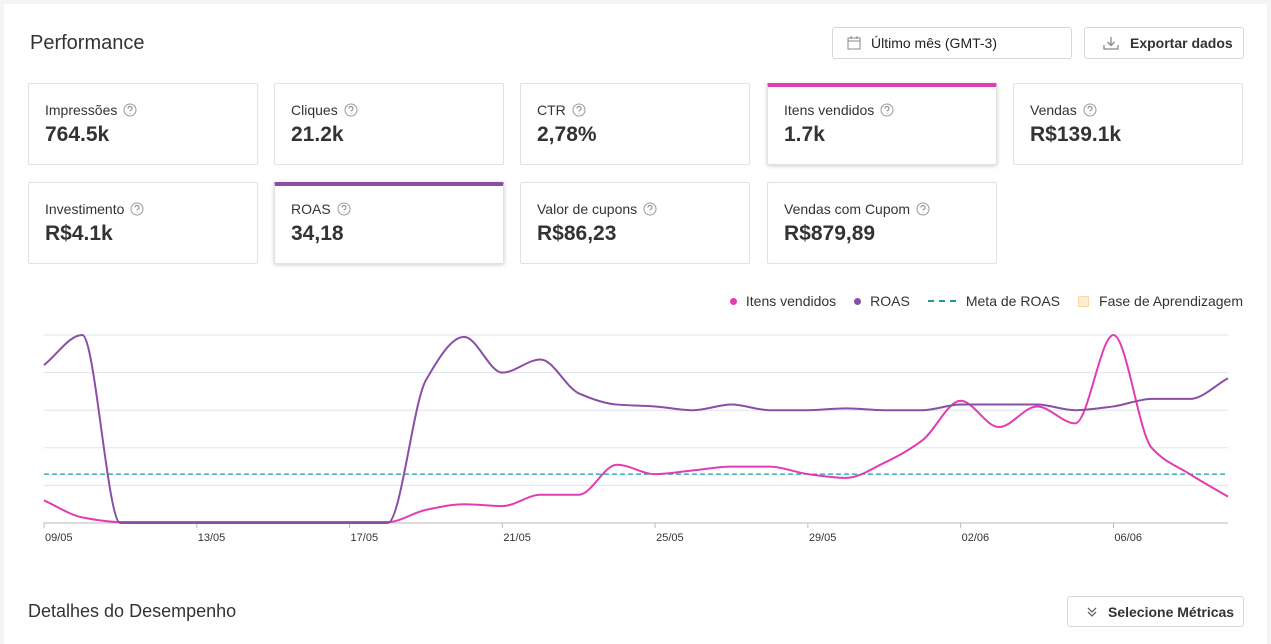 The height and width of the screenshot is (644, 1271). What do you see at coordinates (317, 233) in the screenshot?
I see `metric-value: 34,18` at bounding box center [317, 233].